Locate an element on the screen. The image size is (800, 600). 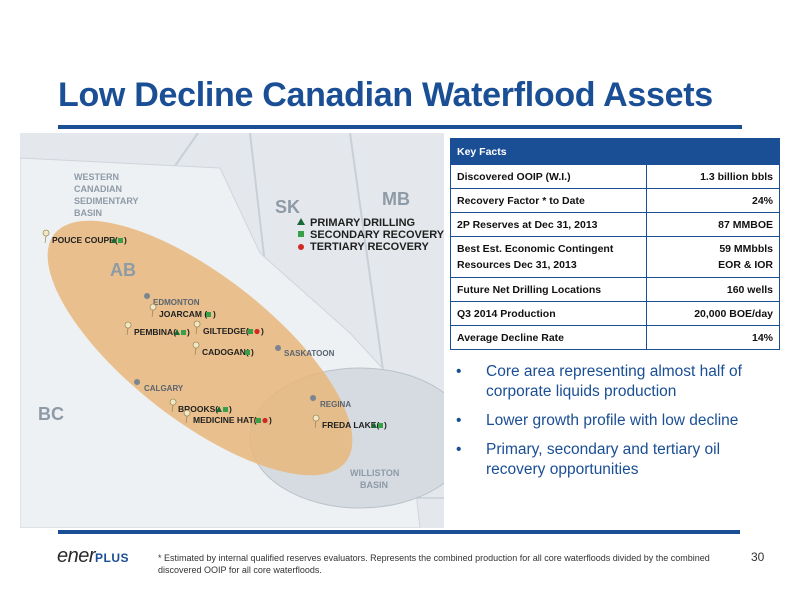
medicine-hat-pin-icon is located at coordinates (187, 416).